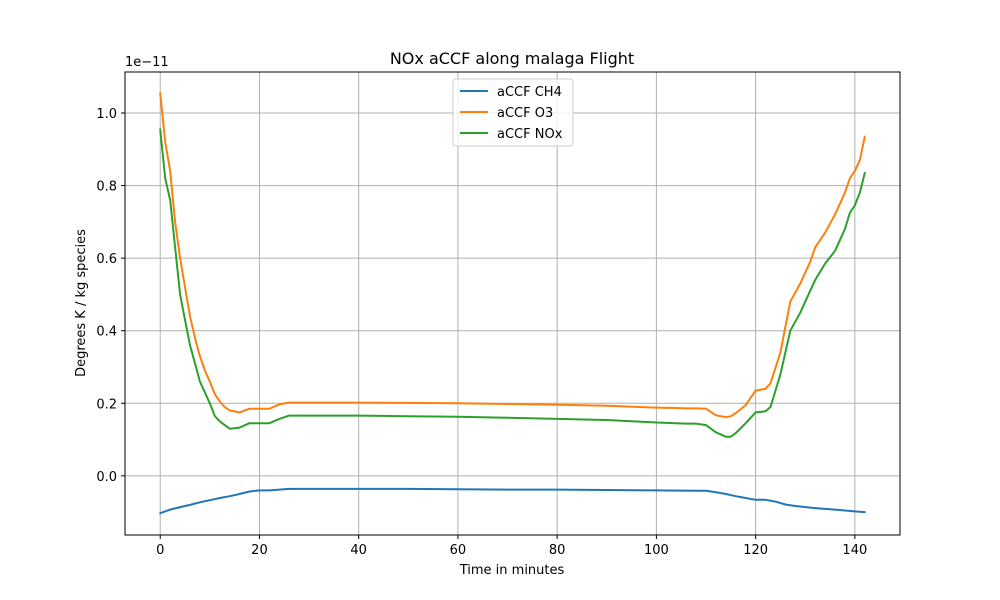  Describe the element at coordinates (529, 92) in the screenshot. I see `legend-label-ch4: aCCF CH4` at that location.